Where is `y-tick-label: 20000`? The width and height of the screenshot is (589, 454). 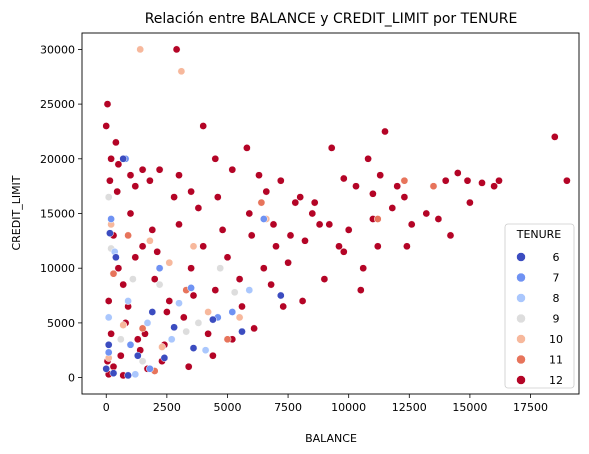
y-tick-label: 20000 is located at coordinates (57, 159).